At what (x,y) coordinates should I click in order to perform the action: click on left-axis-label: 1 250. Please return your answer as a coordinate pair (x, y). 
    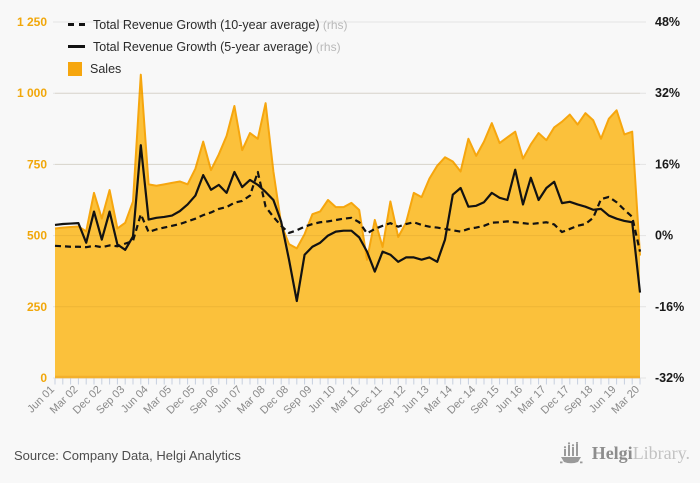
    Looking at the image, I should click on (32, 22).